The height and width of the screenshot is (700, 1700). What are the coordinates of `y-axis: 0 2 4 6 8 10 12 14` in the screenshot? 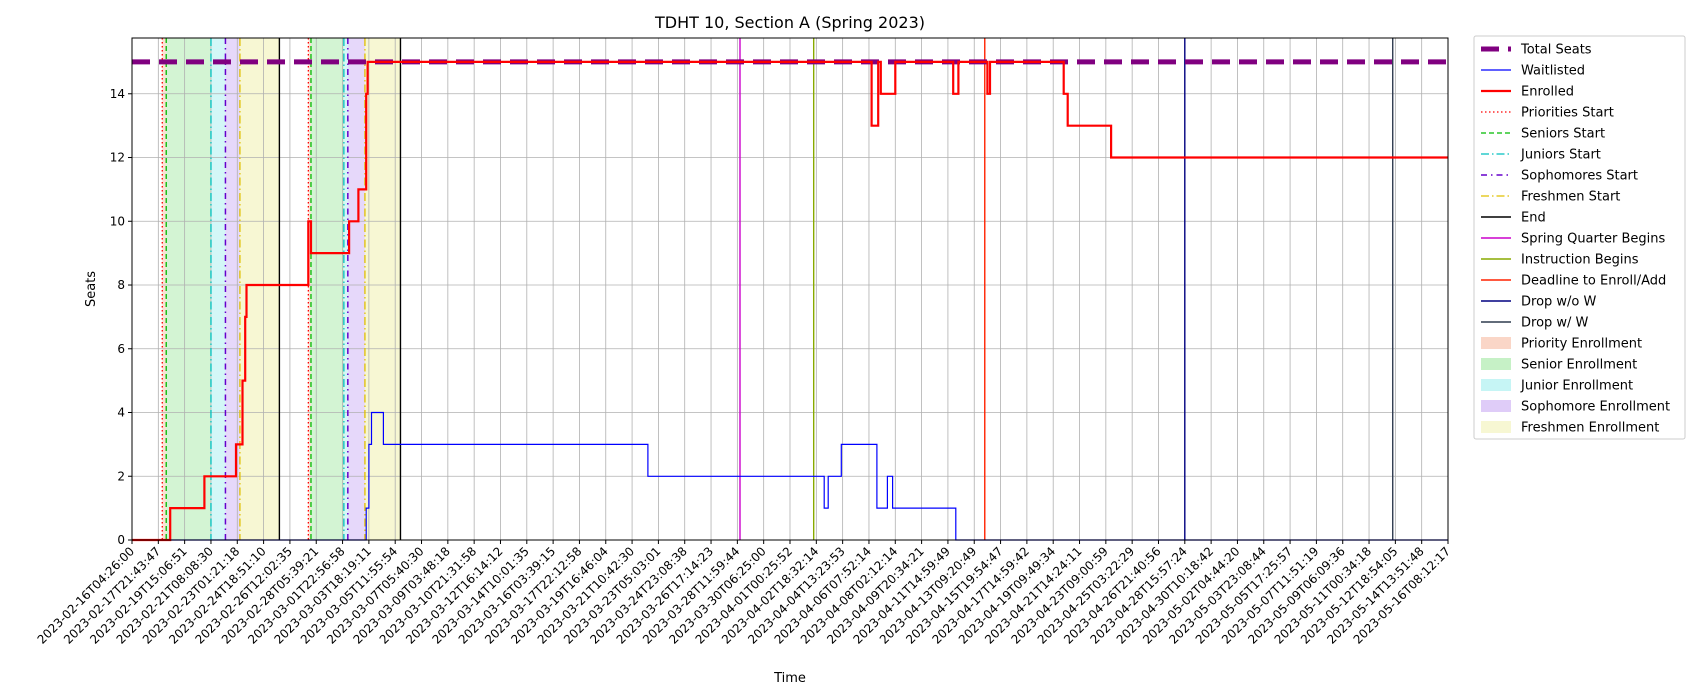 It's located at (121, 317).